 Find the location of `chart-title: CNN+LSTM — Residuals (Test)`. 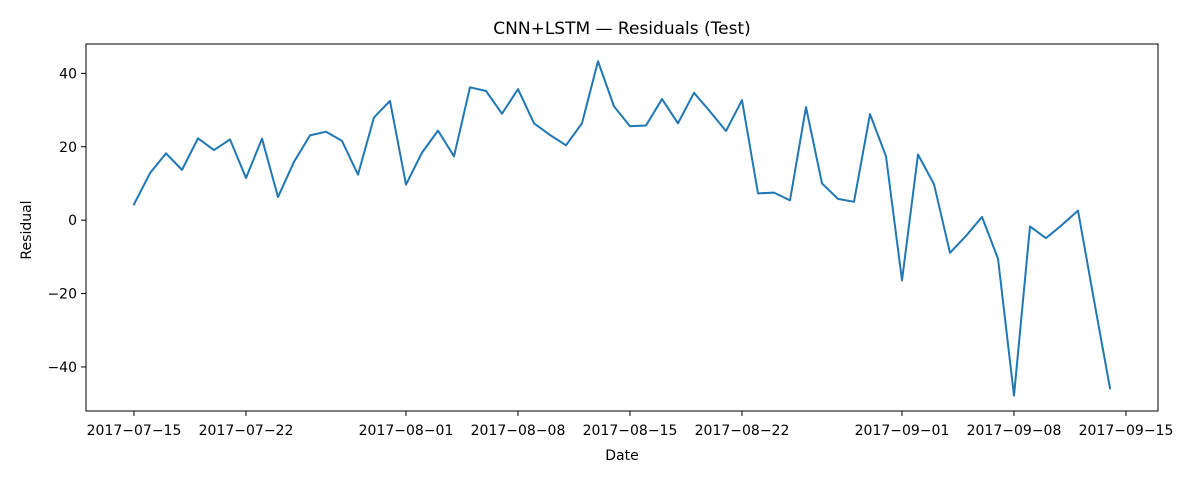

chart-title: CNN+LSTM — Residuals (Test) is located at coordinates (621, 29).